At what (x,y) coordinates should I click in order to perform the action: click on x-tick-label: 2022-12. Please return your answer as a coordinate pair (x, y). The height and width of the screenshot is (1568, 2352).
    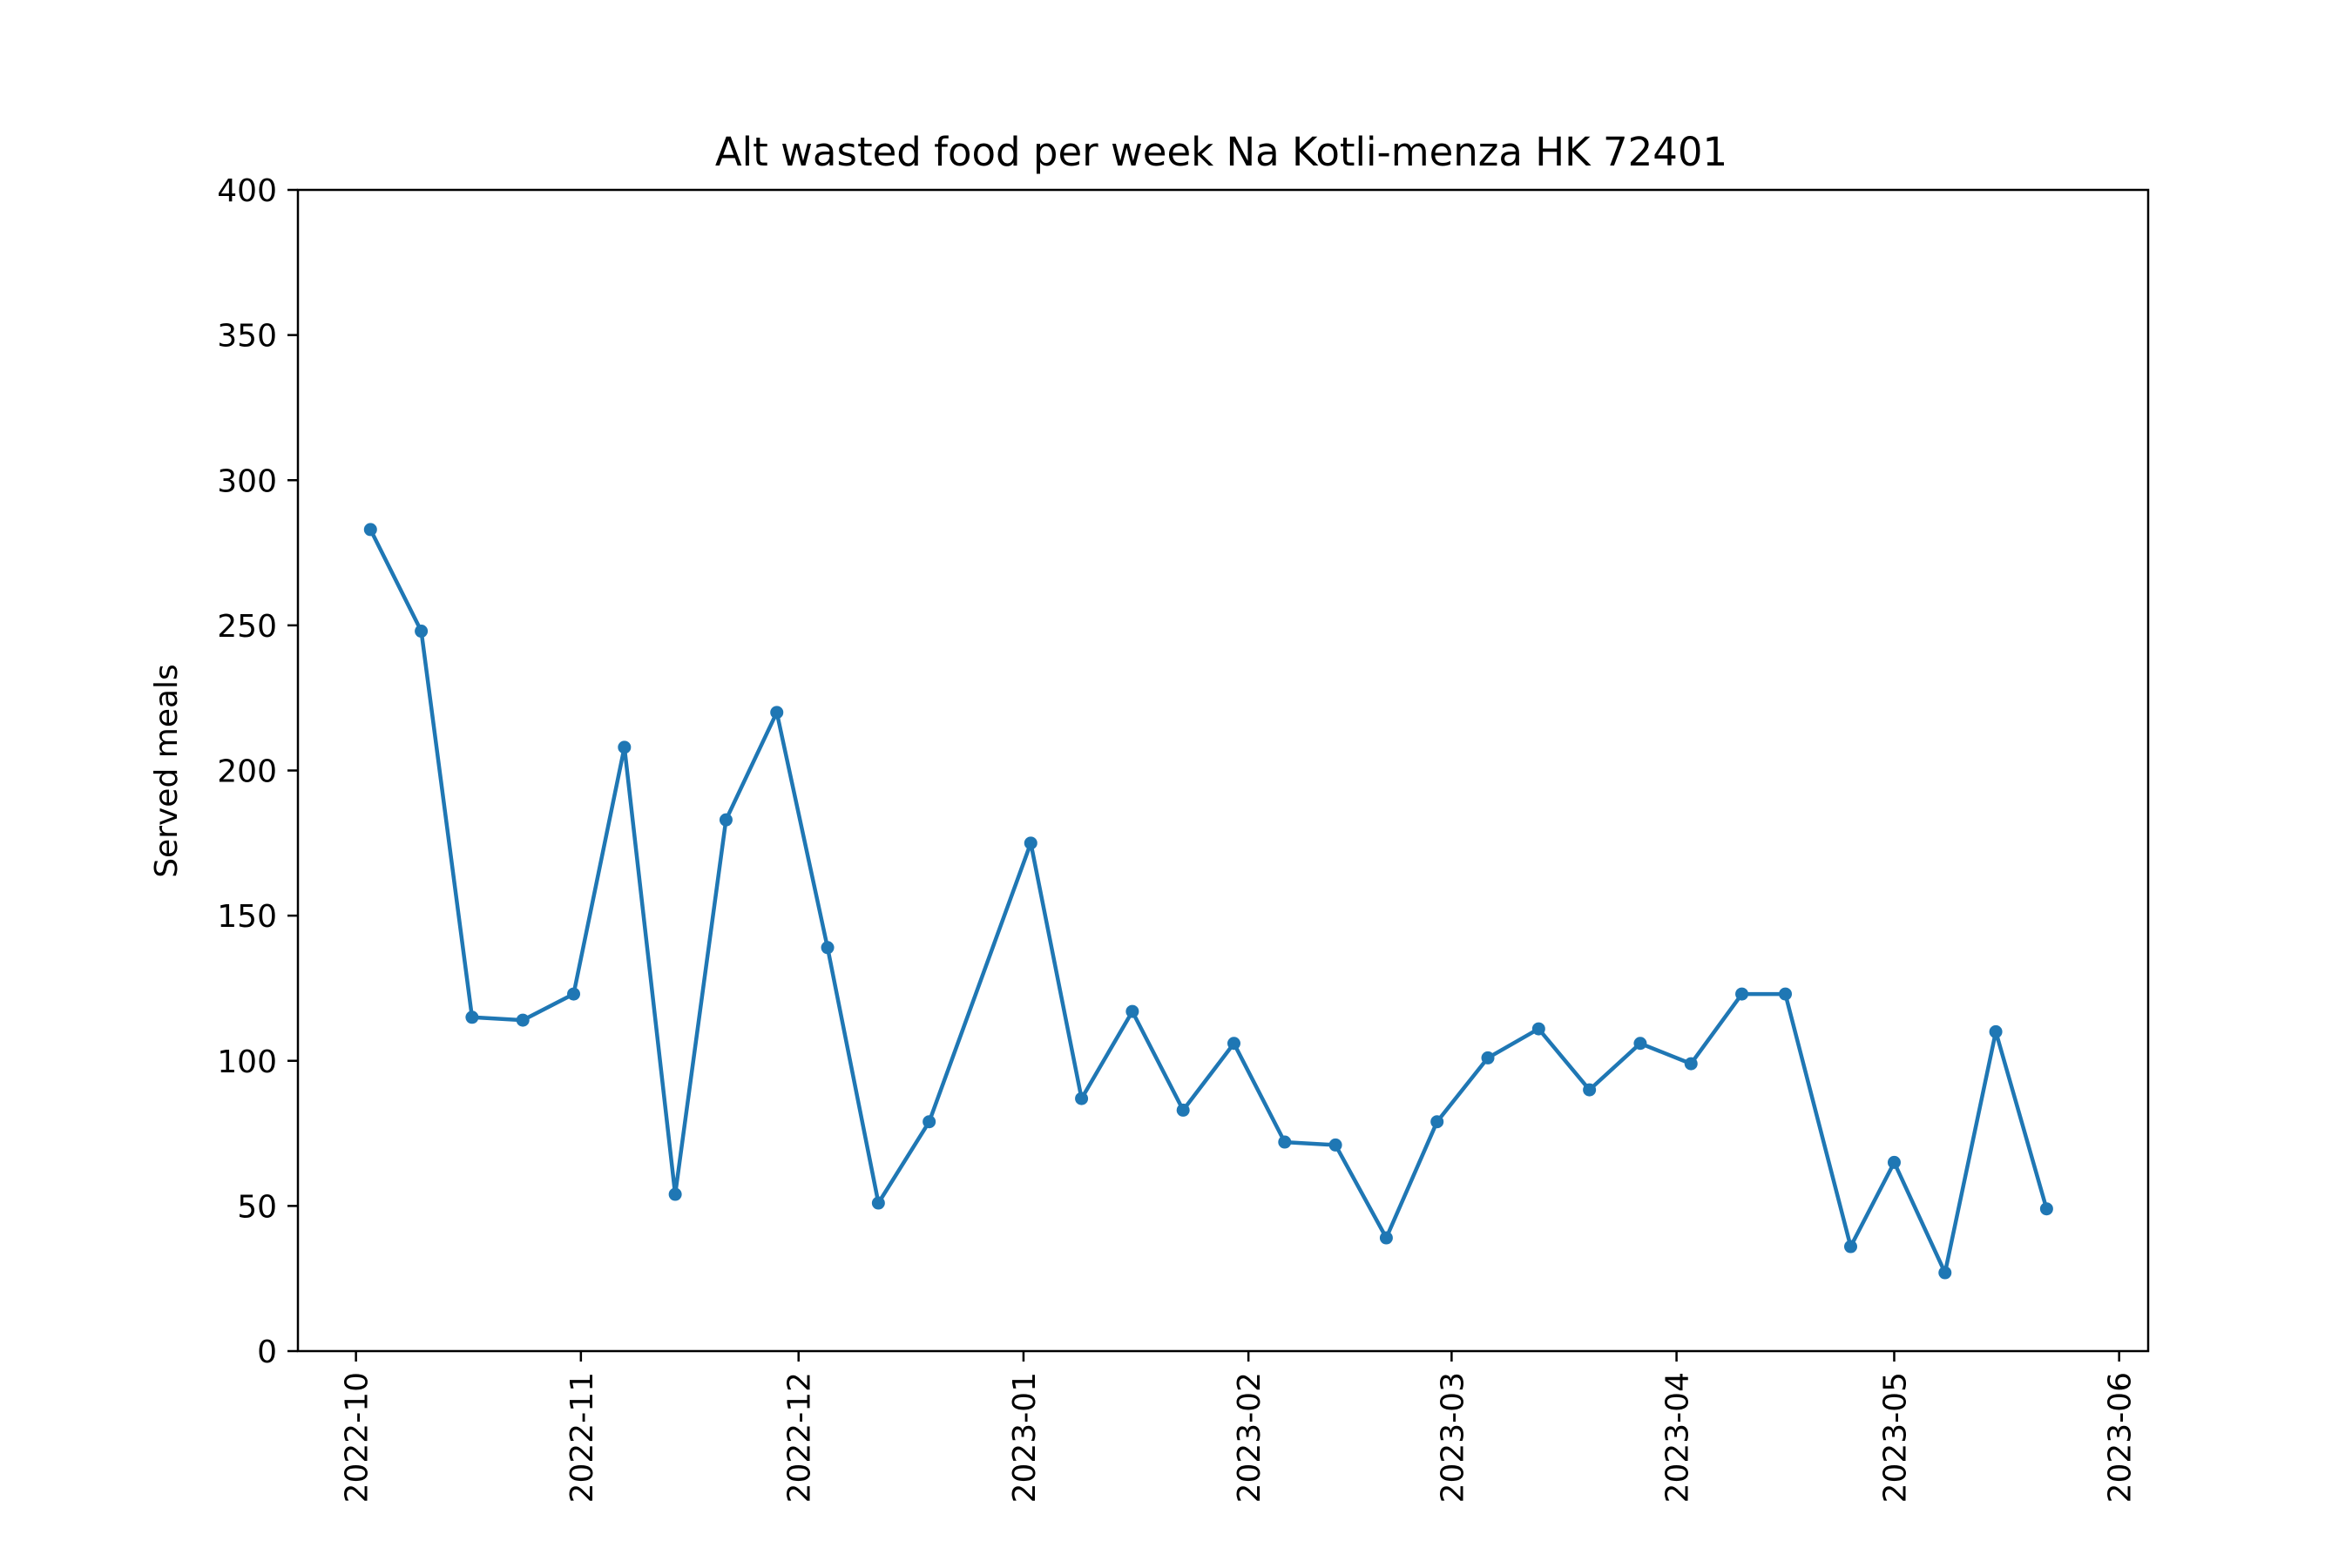
    Looking at the image, I should click on (800, 1438).